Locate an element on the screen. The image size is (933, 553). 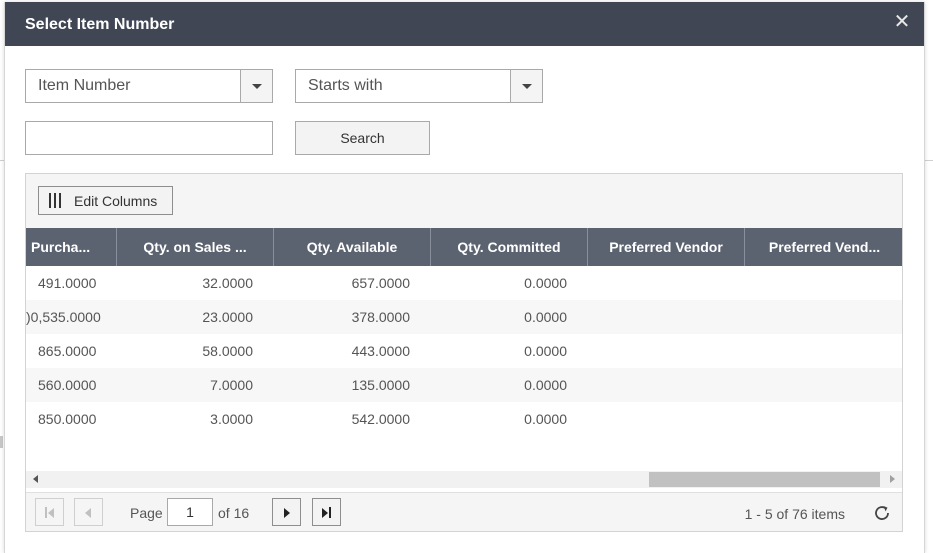
edit-columns-button: Edit Columns is located at coordinates (105, 200).